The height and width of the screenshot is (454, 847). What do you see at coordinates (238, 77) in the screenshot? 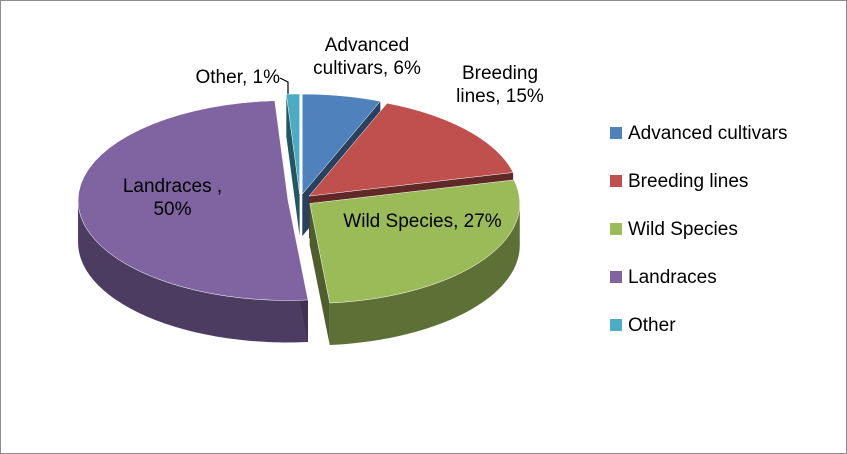
I see `data-label: Other, 1%` at bounding box center [238, 77].